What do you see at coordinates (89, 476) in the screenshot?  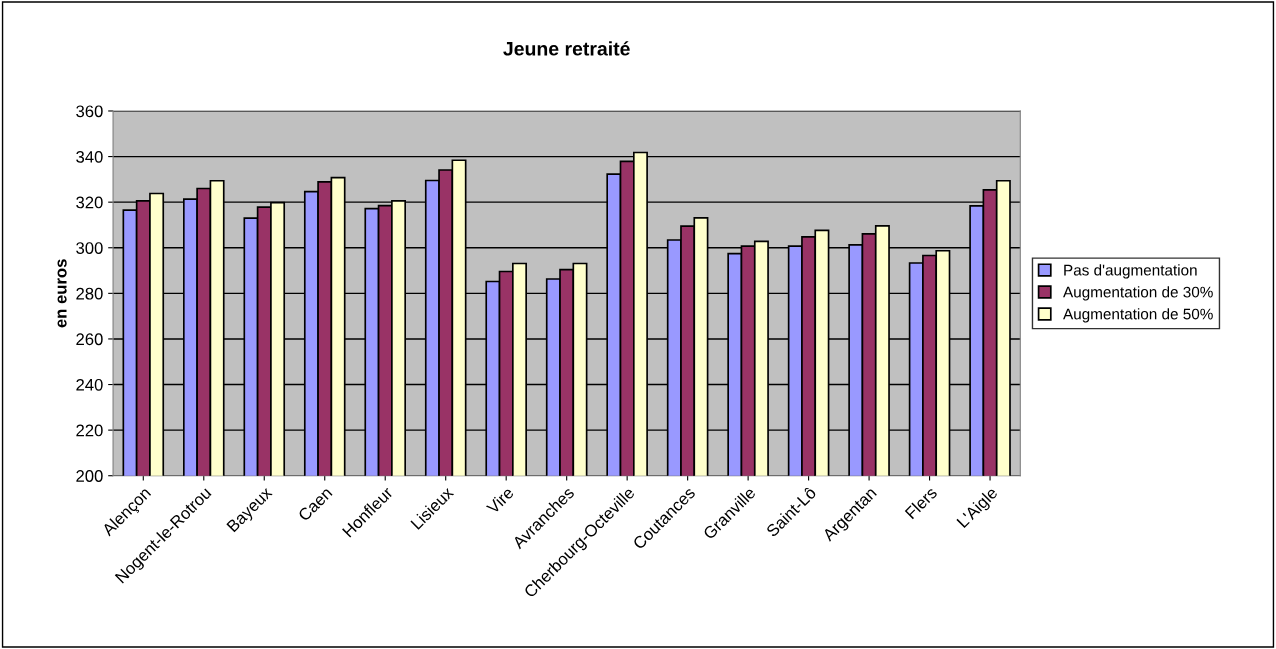 I see `y-tick-label: 200` at bounding box center [89, 476].